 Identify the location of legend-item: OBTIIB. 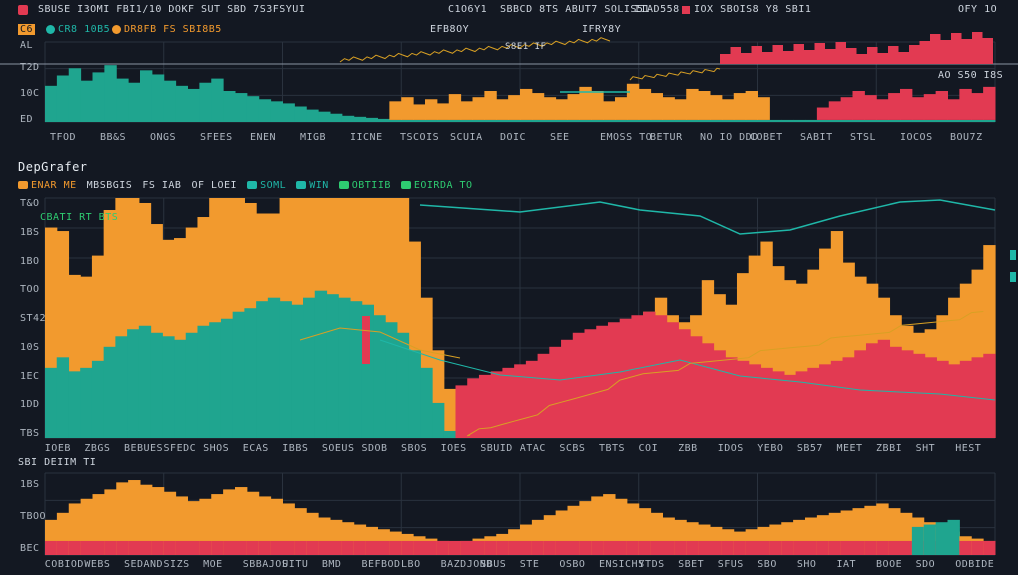
(364, 185).